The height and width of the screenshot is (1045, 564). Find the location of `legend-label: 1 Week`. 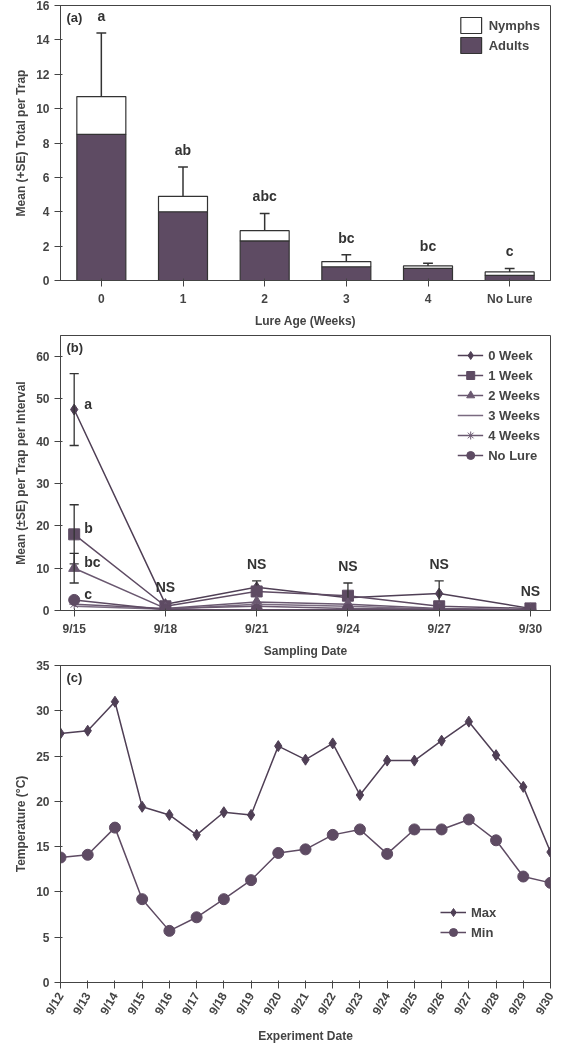

legend-label: 1 Week is located at coordinates (510, 375).